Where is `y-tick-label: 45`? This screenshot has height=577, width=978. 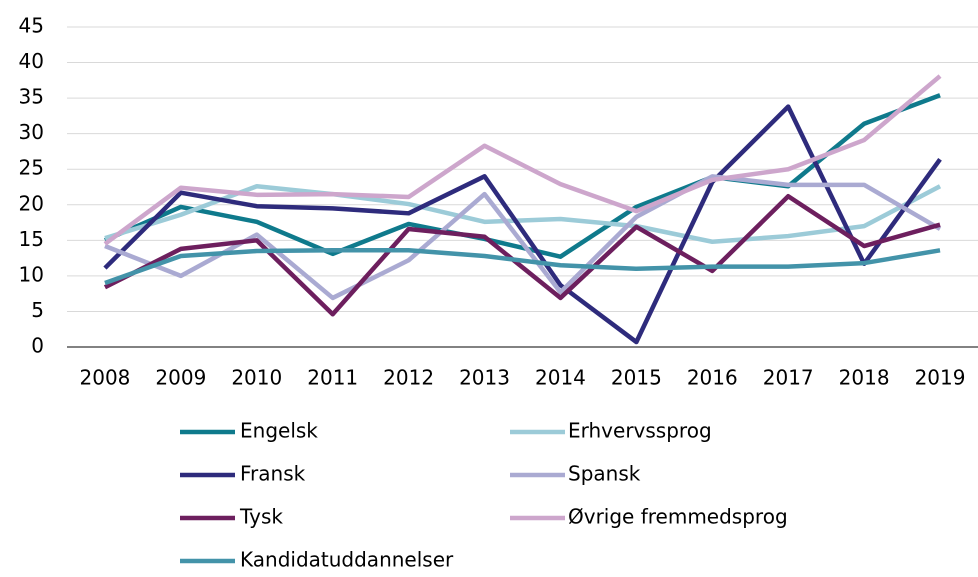
y-tick-label: 45 is located at coordinates (31, 26).